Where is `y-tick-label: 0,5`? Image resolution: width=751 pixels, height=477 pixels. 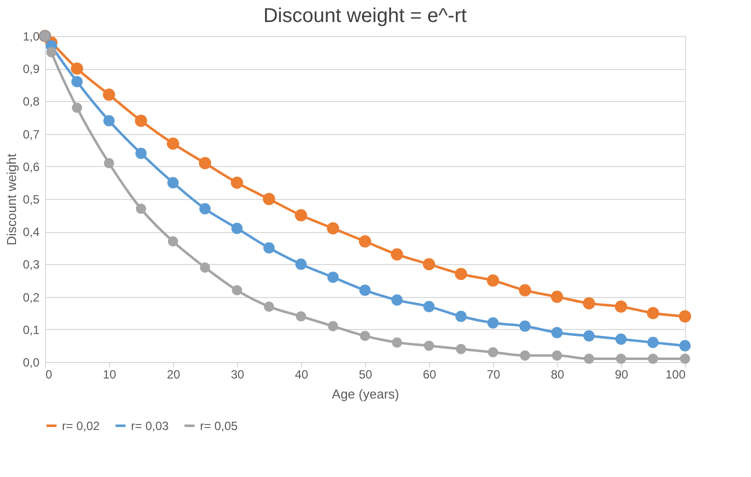 y-tick-label: 0,5 is located at coordinates (31, 199).